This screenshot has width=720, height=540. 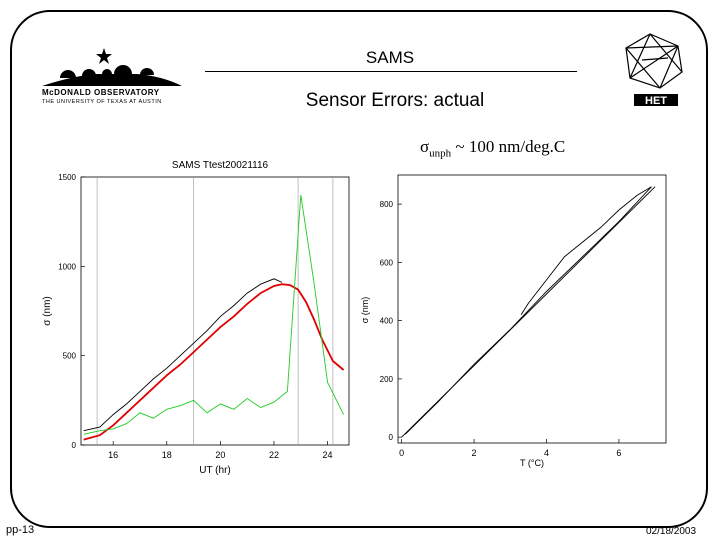 I want to click on chart1-xticks: 16 18 20 22 24, so click(x=220, y=450).